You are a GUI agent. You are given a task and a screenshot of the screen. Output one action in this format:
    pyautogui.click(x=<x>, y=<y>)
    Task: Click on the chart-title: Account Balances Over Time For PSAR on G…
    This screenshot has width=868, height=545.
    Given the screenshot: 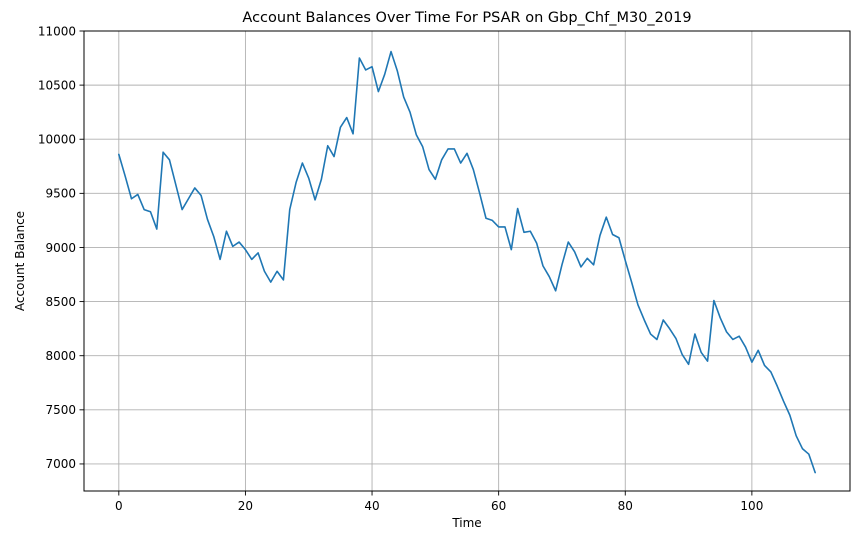 What is the action you would take?
    pyautogui.click(x=466, y=18)
    